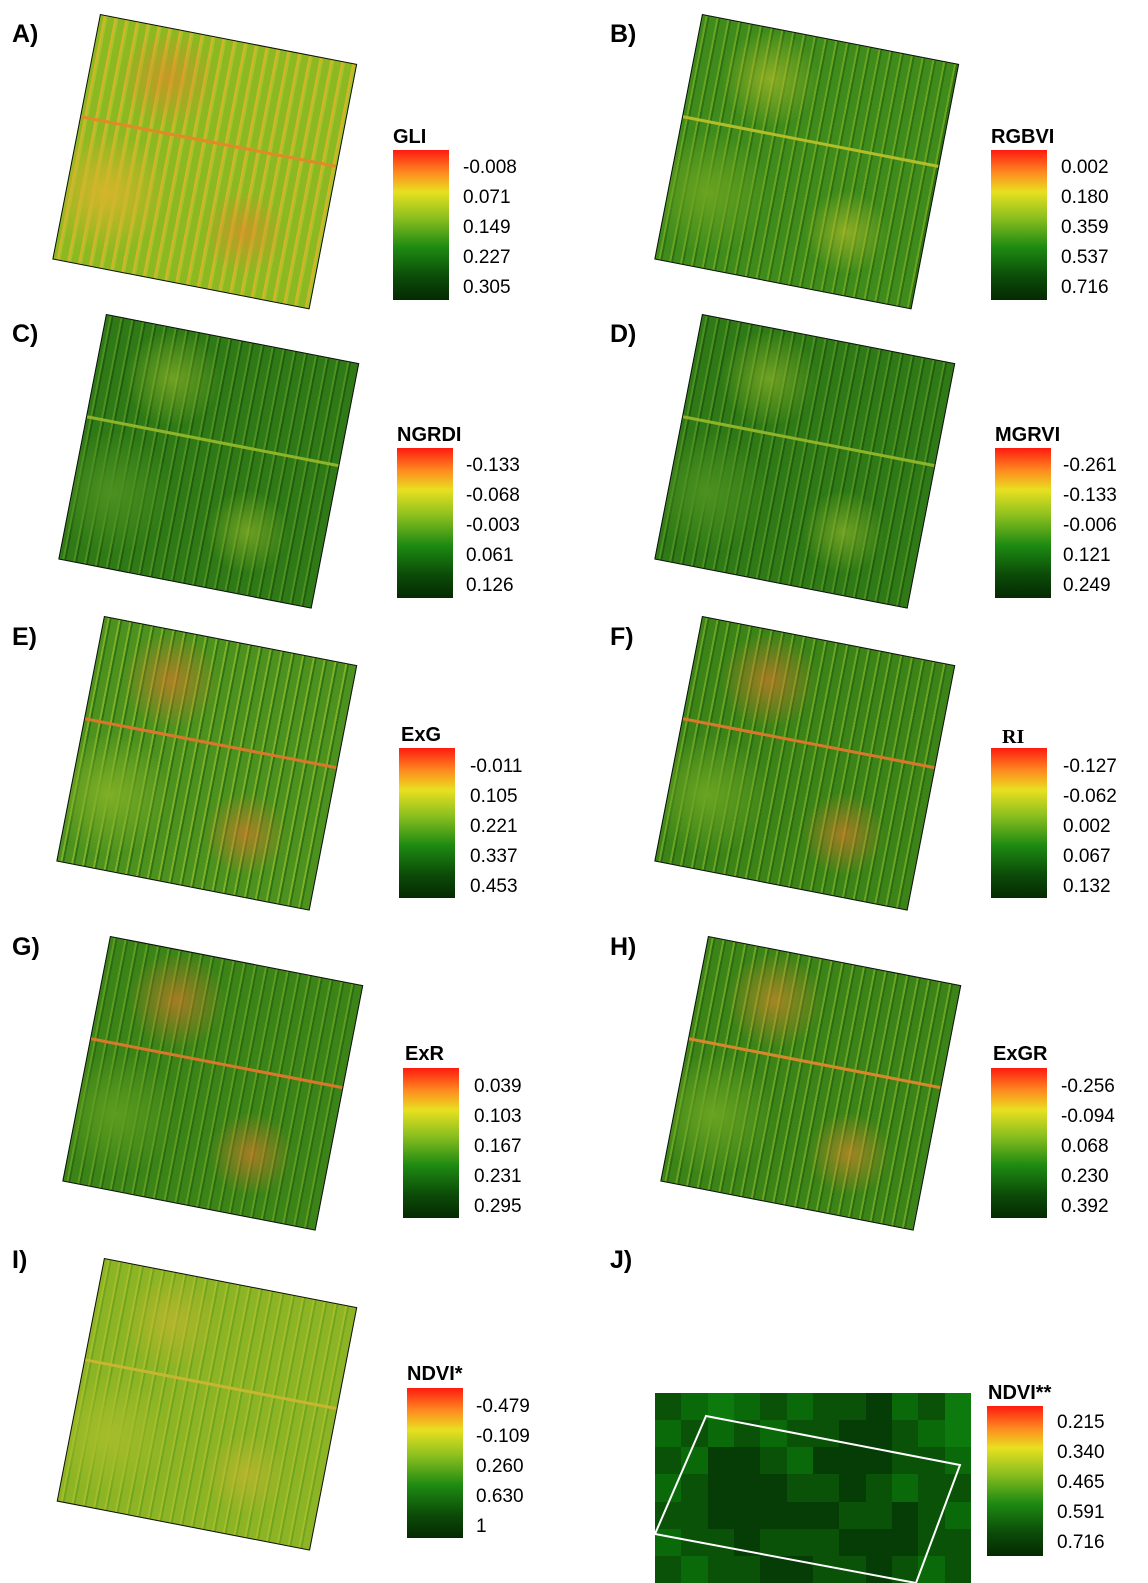 The image size is (1148, 1583). What do you see at coordinates (623, 947) in the screenshot?
I see `panel-label-h: H)` at bounding box center [623, 947].